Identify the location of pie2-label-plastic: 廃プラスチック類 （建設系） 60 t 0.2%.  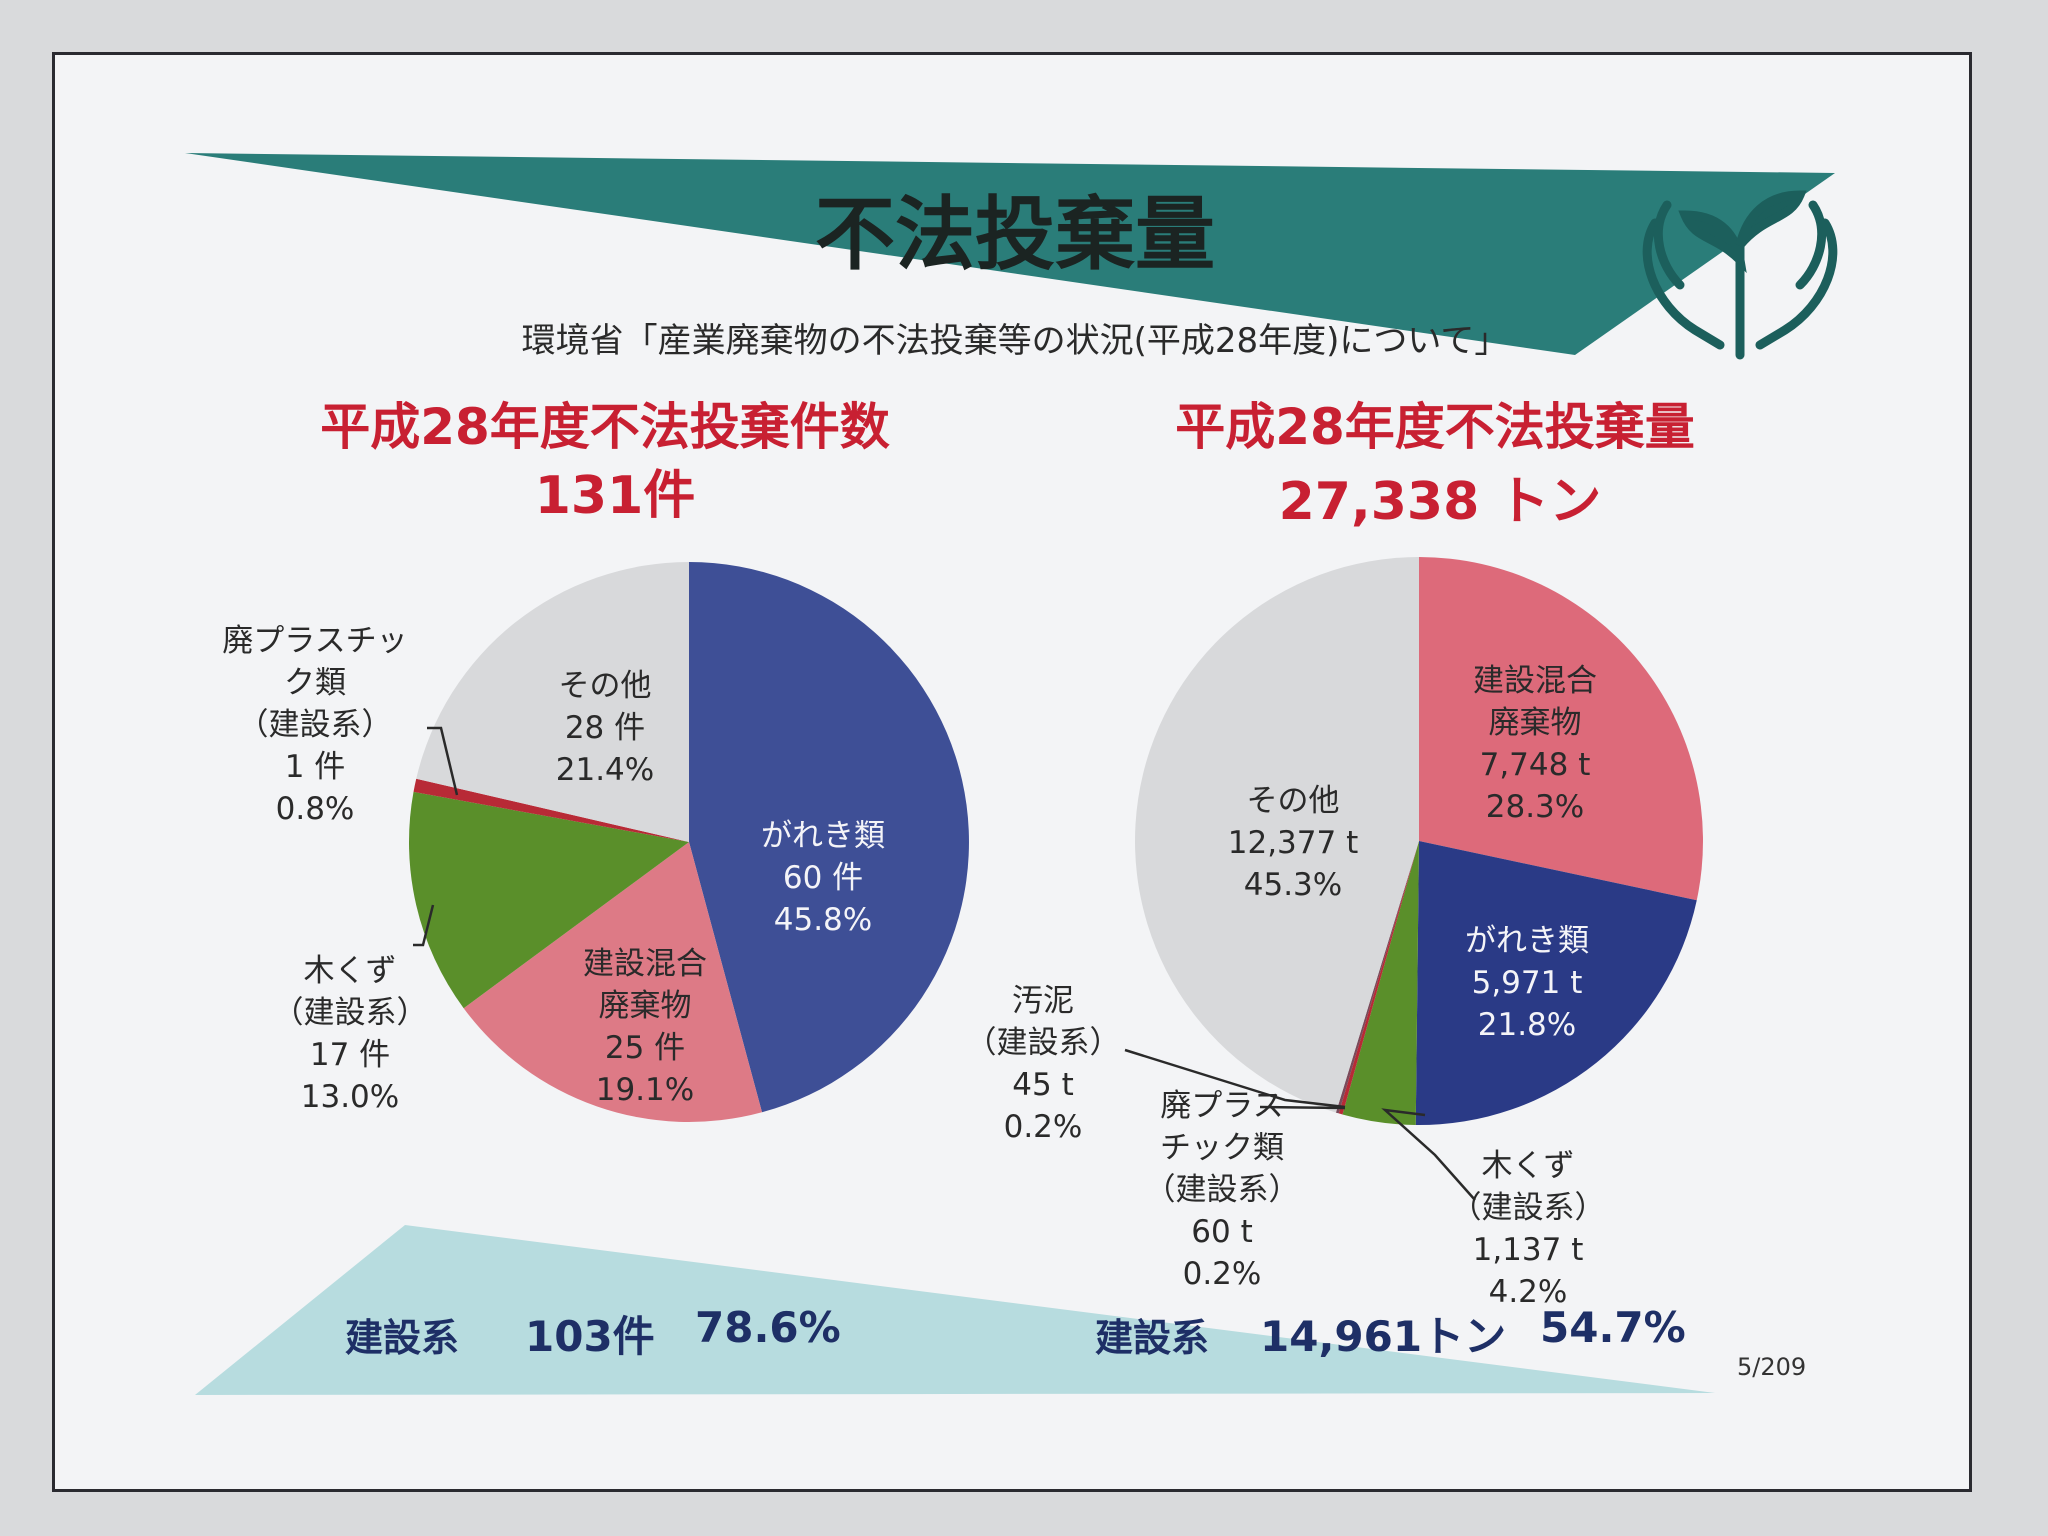
(1222, 1190).